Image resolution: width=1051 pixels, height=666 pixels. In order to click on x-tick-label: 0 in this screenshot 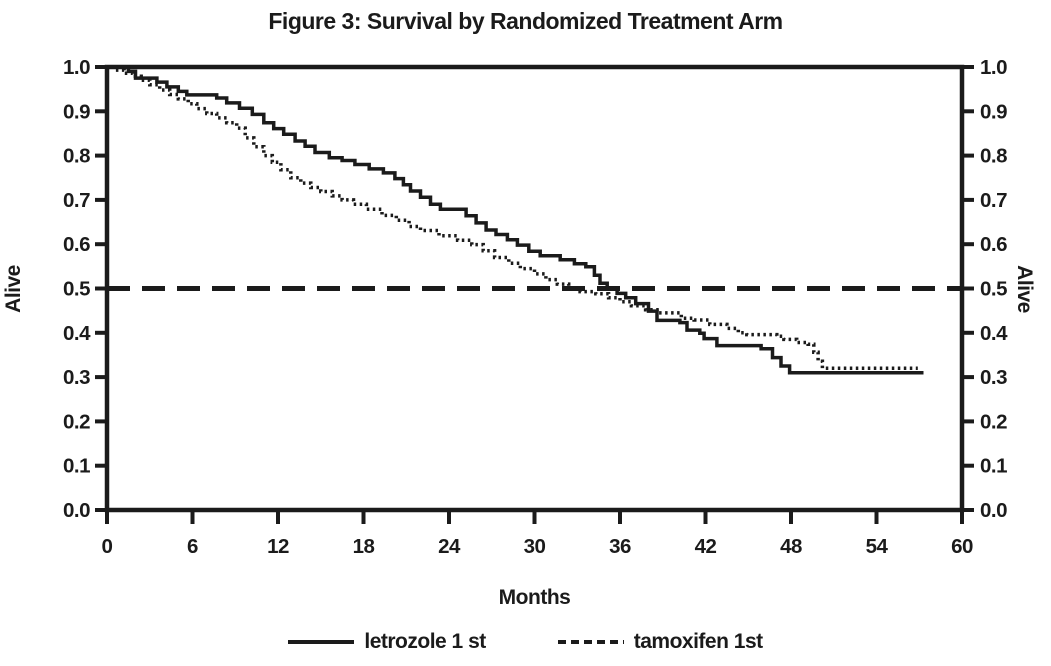, I will do `click(107, 546)`.